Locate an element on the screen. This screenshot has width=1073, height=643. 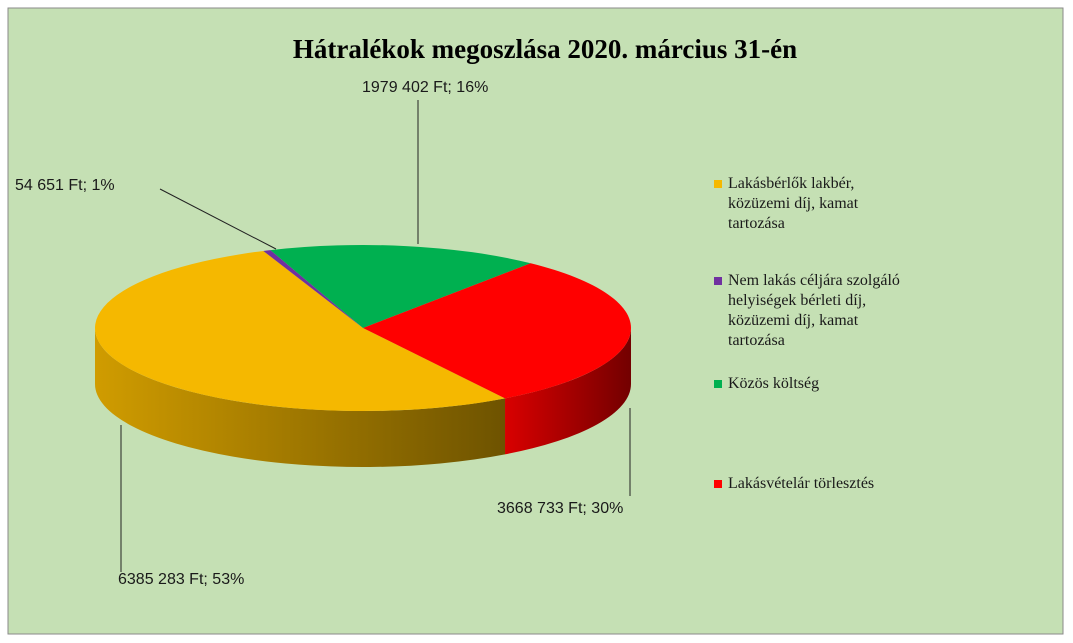
pie-sides is located at coordinates (363, 397).